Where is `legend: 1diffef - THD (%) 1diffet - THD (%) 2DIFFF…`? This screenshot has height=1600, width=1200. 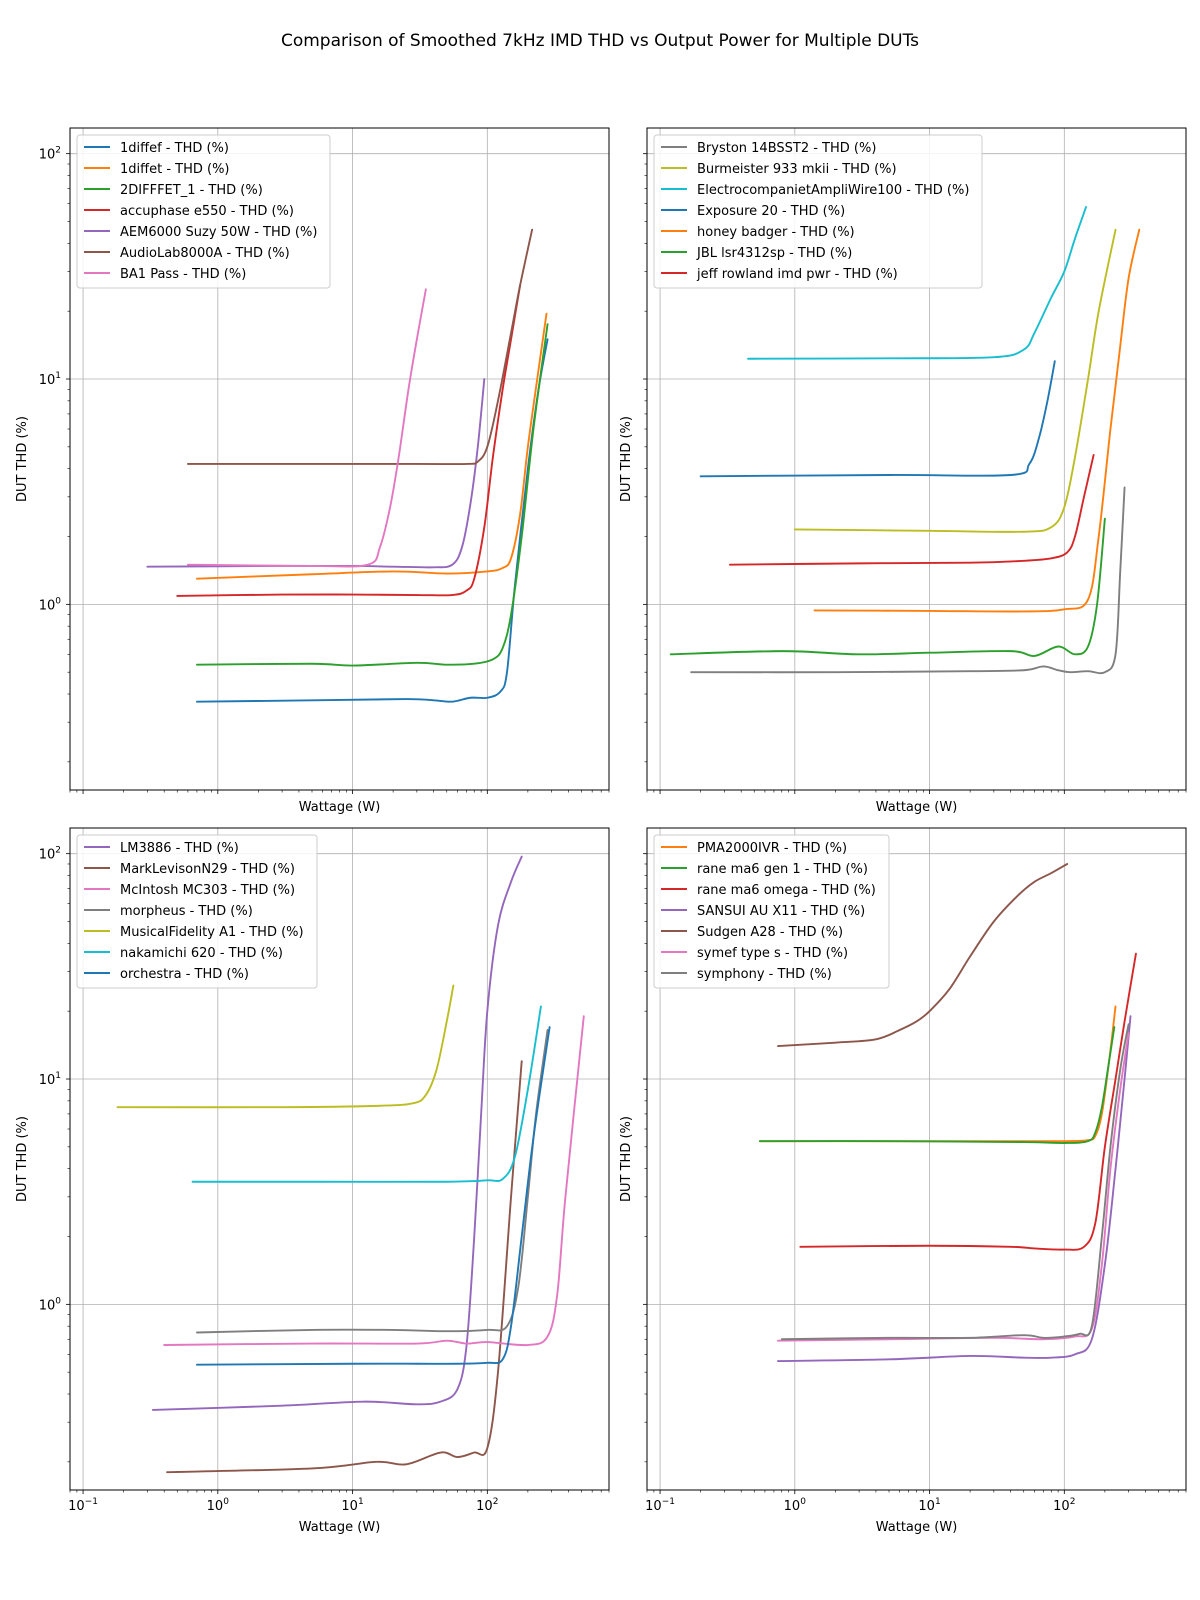
legend: 1diffef - THD (%) 1diffet - THD (%) 2DIFFF… is located at coordinates (203, 211).